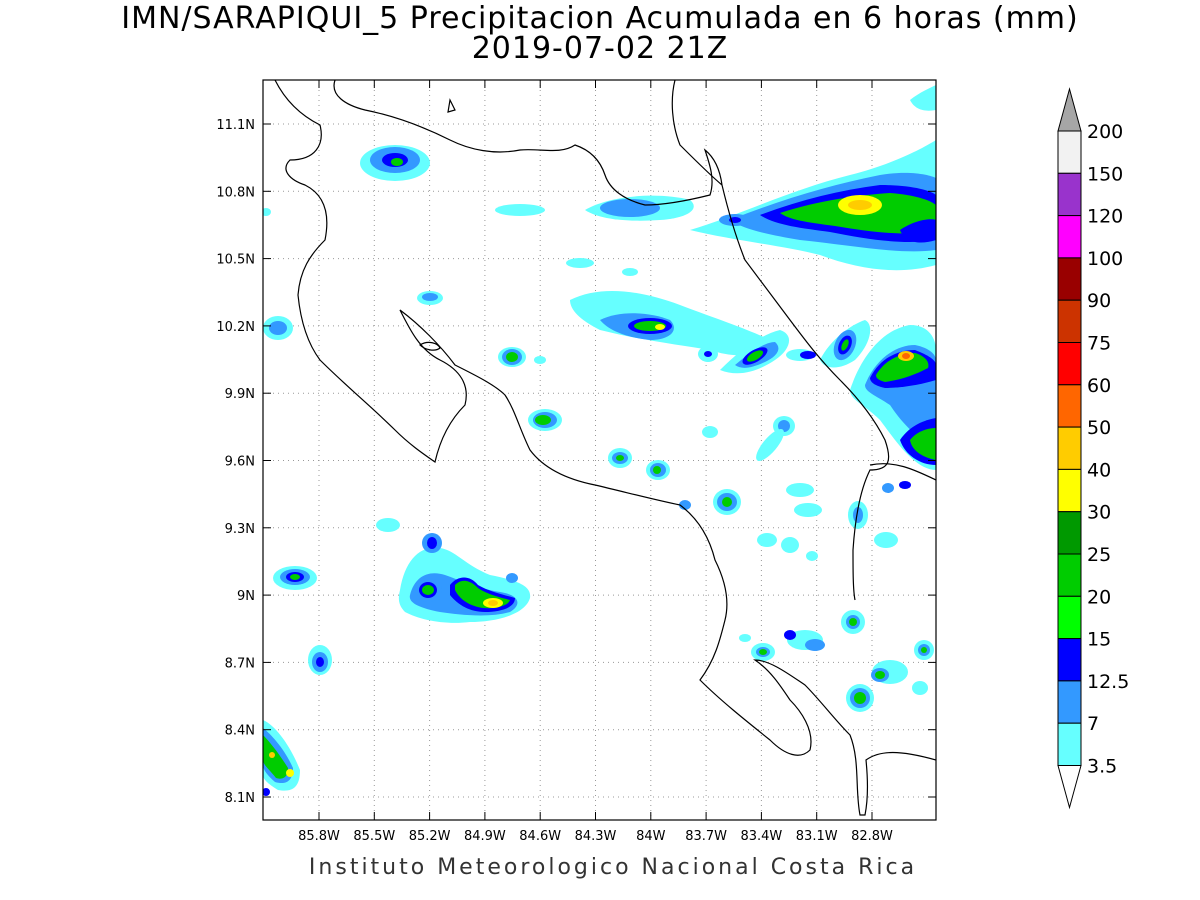 The image size is (1200, 900). Describe the element at coordinates (395, 163) in the screenshot. I see `rain-cell-northwest` at that location.